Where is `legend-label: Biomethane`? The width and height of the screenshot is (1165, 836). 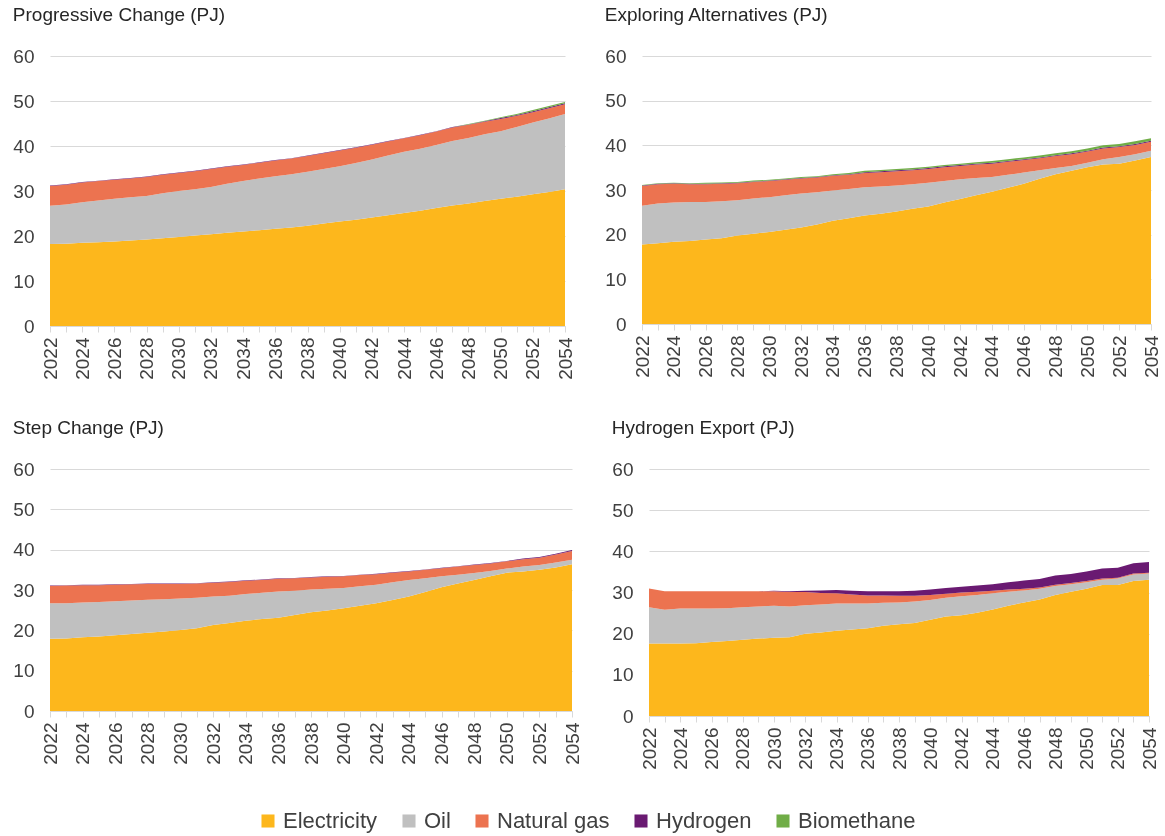
legend-label: Biomethane is located at coordinates (857, 820).